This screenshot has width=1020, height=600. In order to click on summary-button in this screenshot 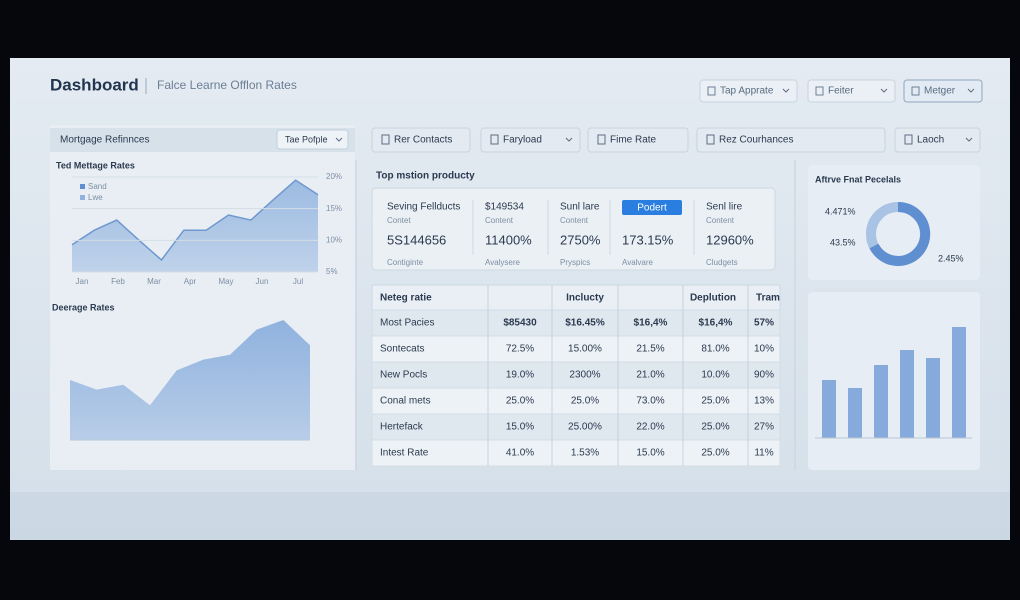, I will do `click(652, 207)`.